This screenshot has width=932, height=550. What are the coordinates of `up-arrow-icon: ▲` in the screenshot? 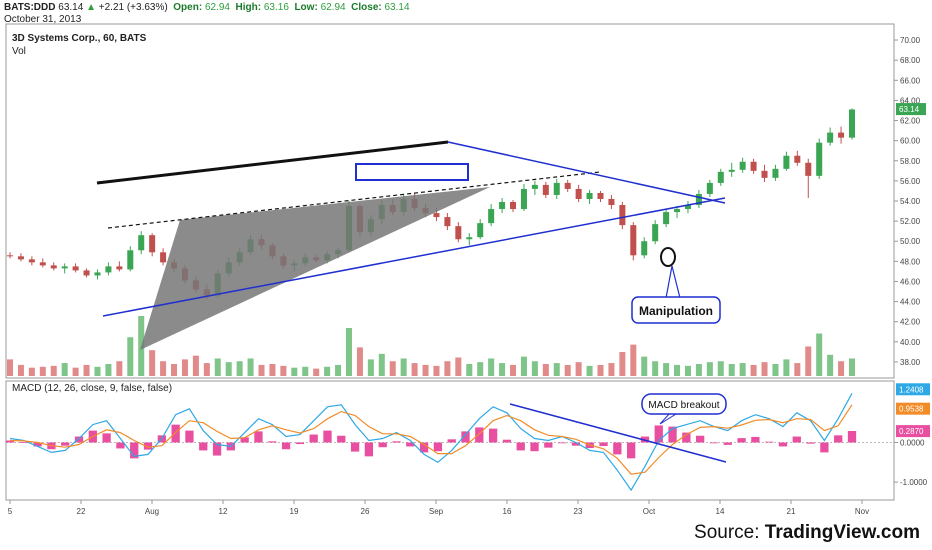 It's located at (91, 7).